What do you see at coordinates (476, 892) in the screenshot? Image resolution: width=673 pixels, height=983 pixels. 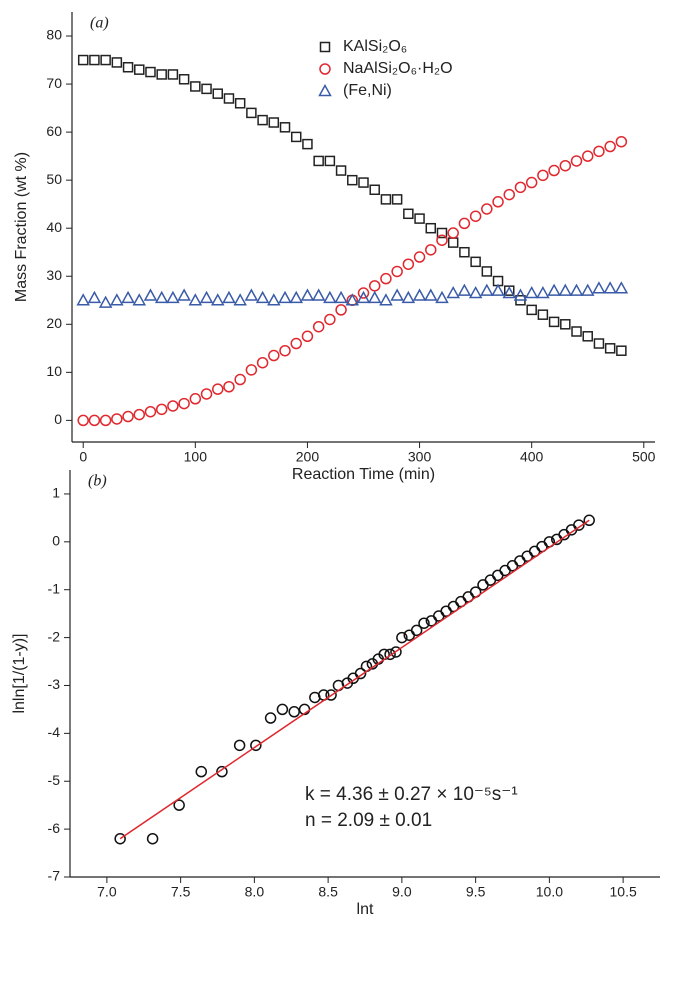 I see `x-tick-label: 9.5` at bounding box center [476, 892].